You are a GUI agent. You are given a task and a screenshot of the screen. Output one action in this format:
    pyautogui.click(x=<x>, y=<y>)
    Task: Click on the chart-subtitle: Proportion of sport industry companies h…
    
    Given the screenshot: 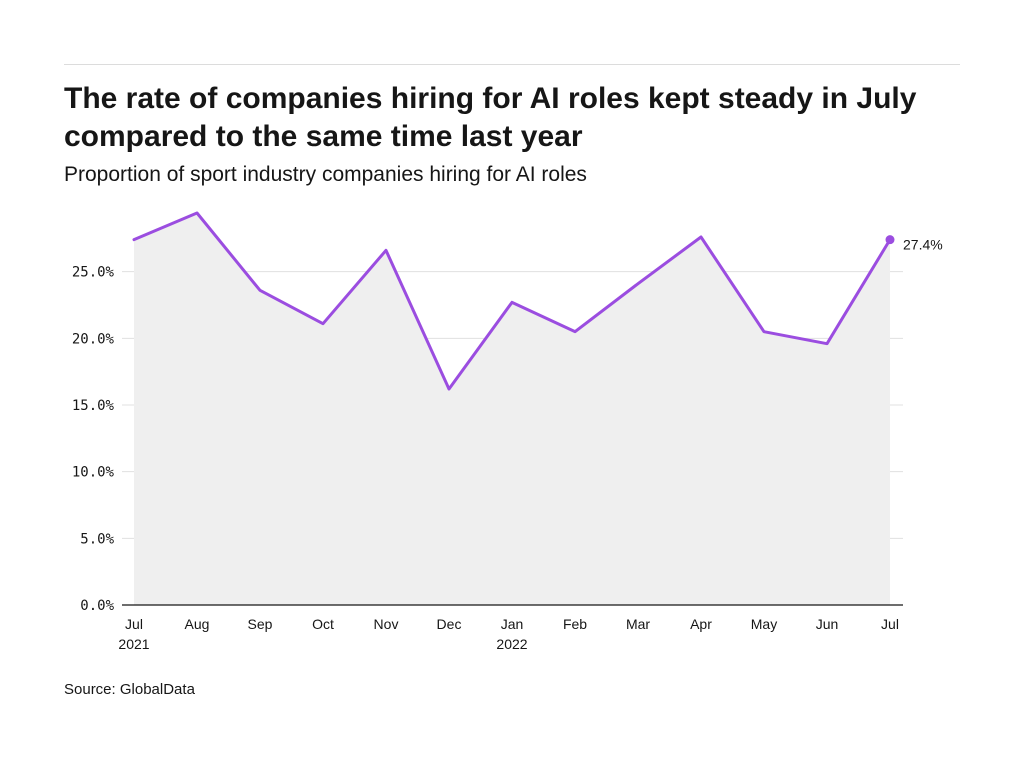 What is the action you would take?
    pyautogui.click(x=325, y=174)
    